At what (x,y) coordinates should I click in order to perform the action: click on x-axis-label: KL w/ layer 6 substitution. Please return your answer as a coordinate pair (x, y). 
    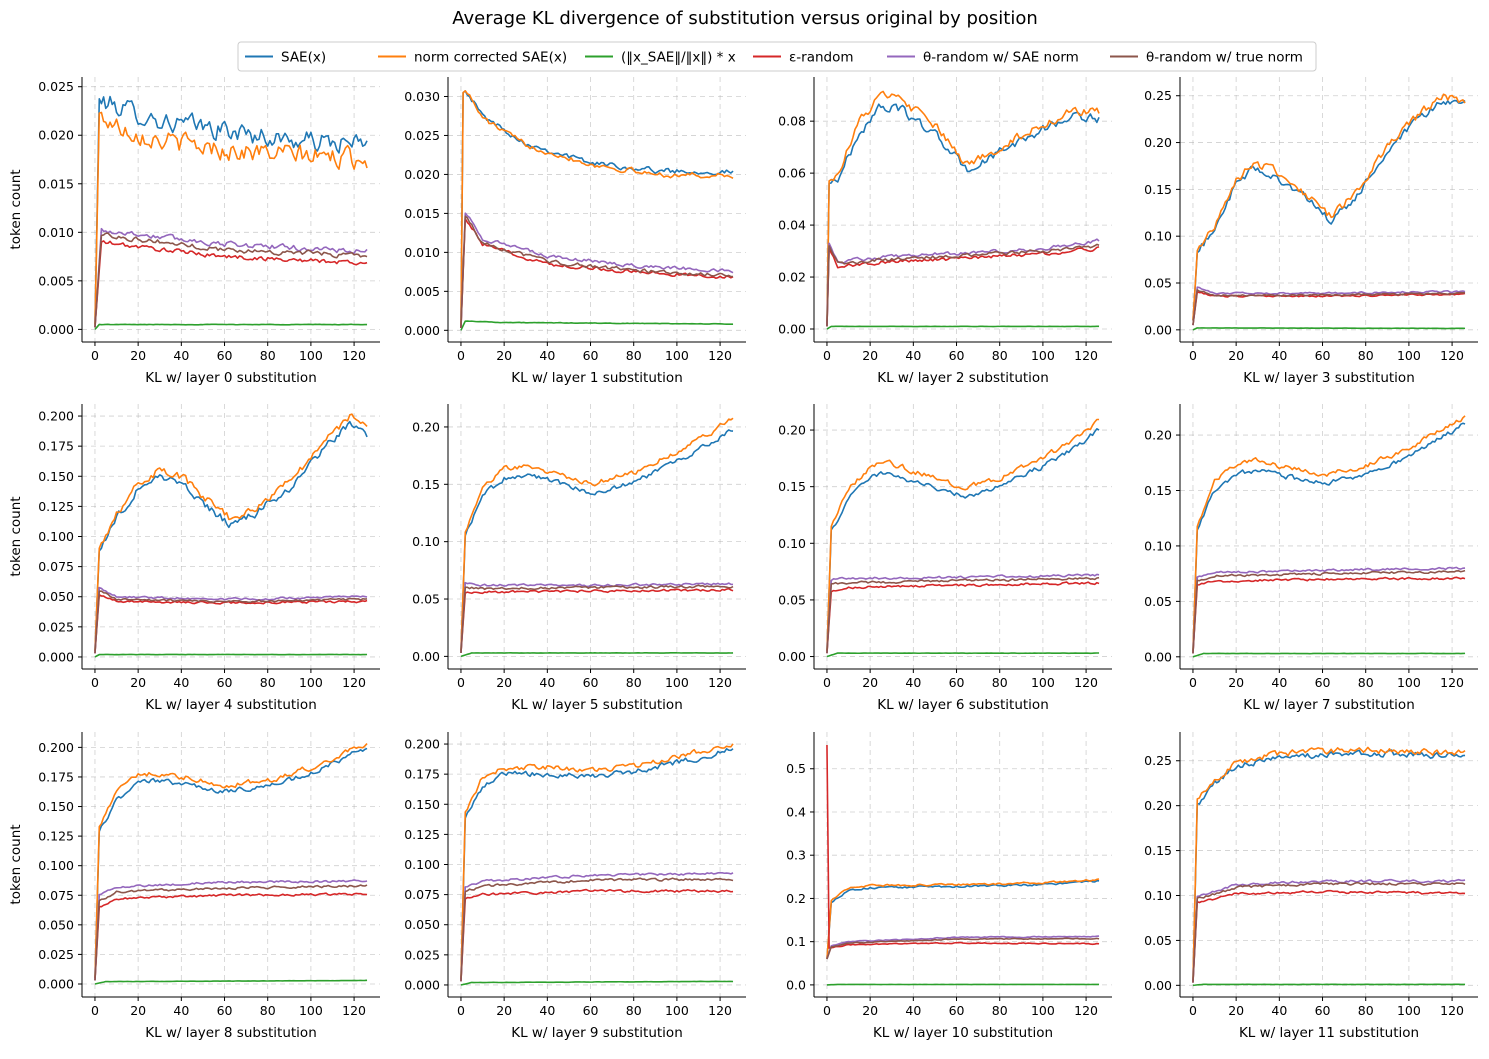
    Looking at the image, I should click on (963, 705).